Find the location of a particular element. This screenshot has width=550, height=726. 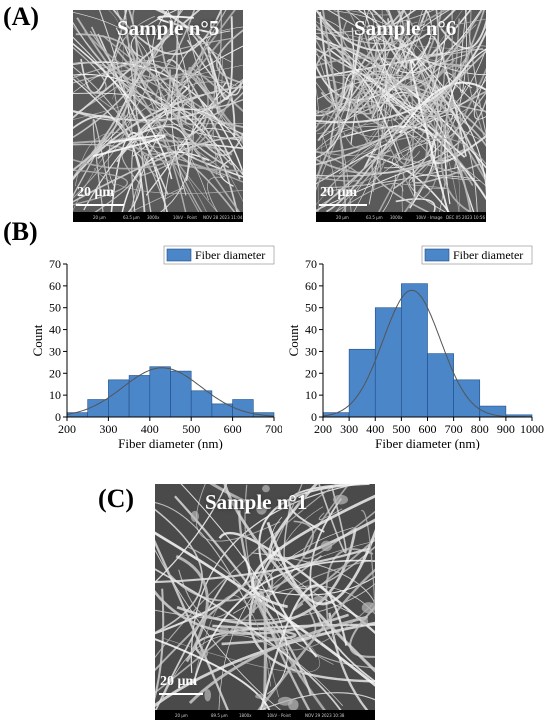

panel-label-a: (A) is located at coordinates (21, 16).